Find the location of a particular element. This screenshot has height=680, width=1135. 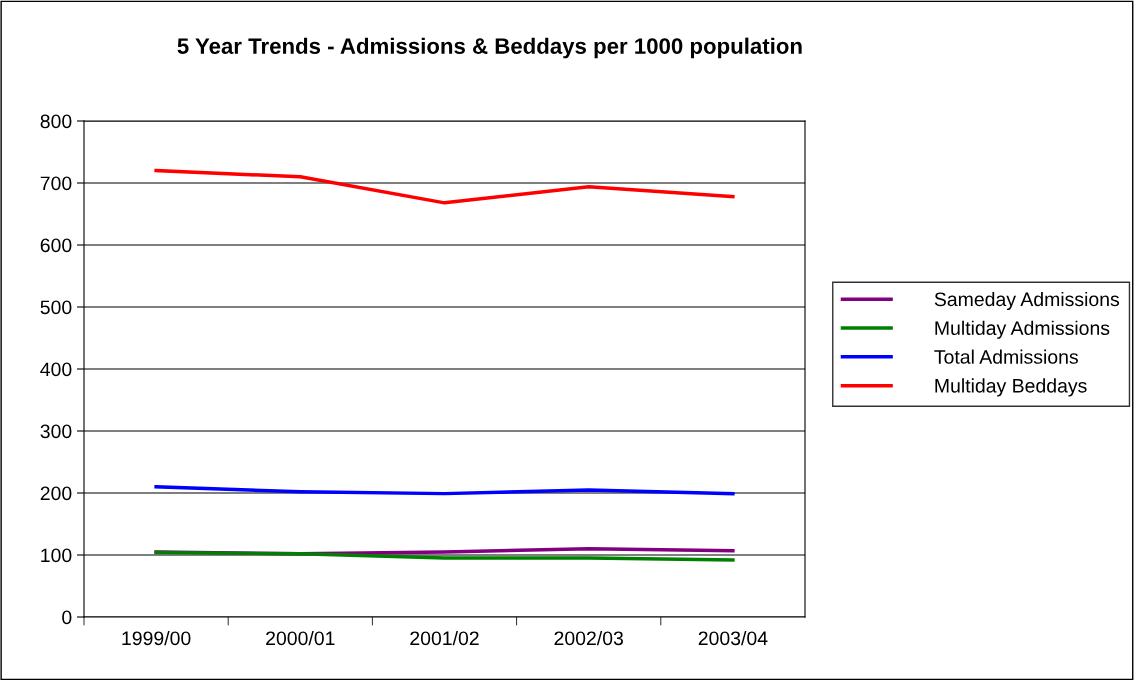

y-tick-label: 500 is located at coordinates (56, 307).